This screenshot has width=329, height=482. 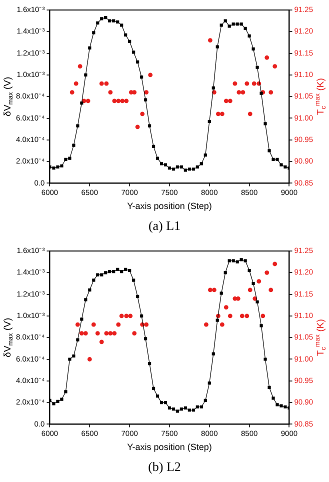 I want to click on text: (b) L2, so click(x=164, y=467).